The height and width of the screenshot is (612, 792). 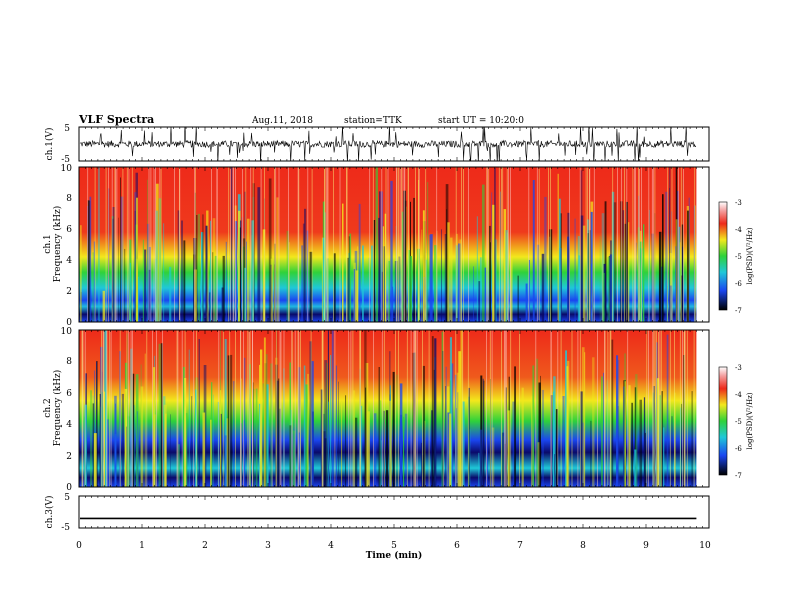 I want to click on xtick-8: 8, so click(x=583, y=546).